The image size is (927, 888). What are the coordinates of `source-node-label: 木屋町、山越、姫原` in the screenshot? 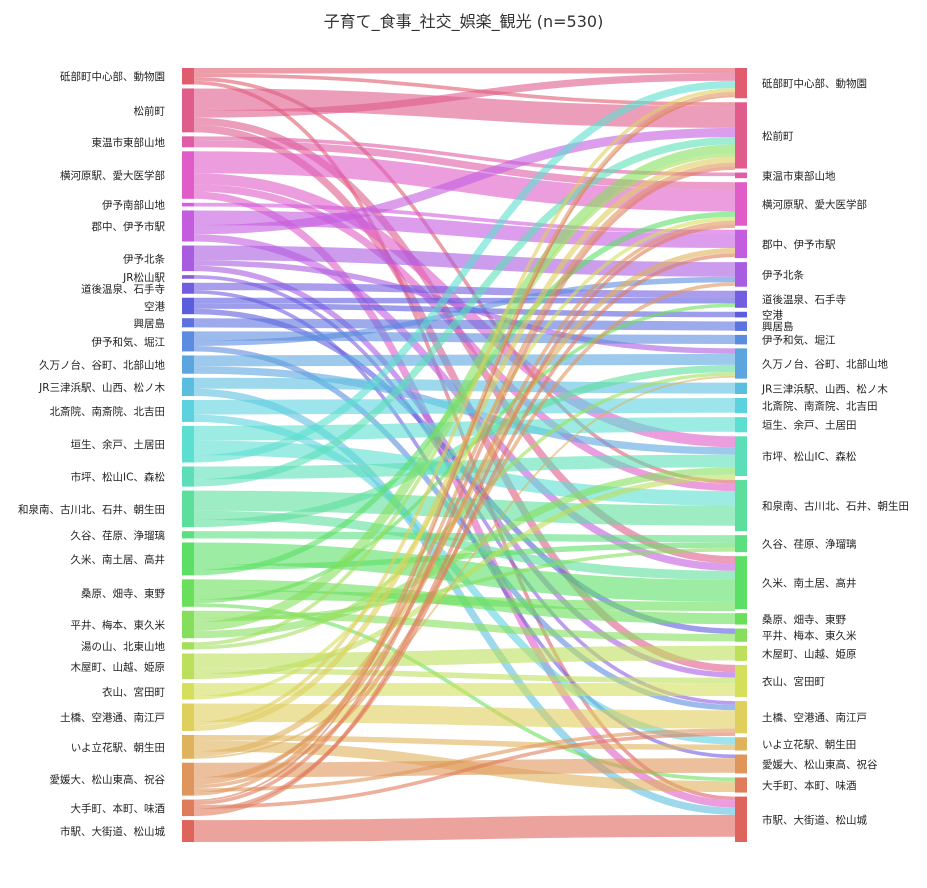 It's located at (118, 666).